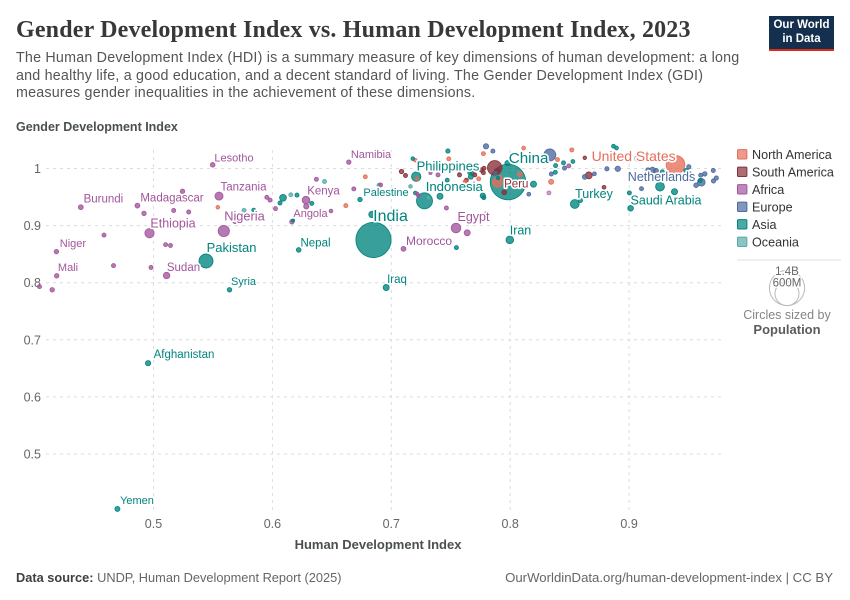  What do you see at coordinates (786, 329) in the screenshot?
I see `svg-text: Population` at bounding box center [786, 329].